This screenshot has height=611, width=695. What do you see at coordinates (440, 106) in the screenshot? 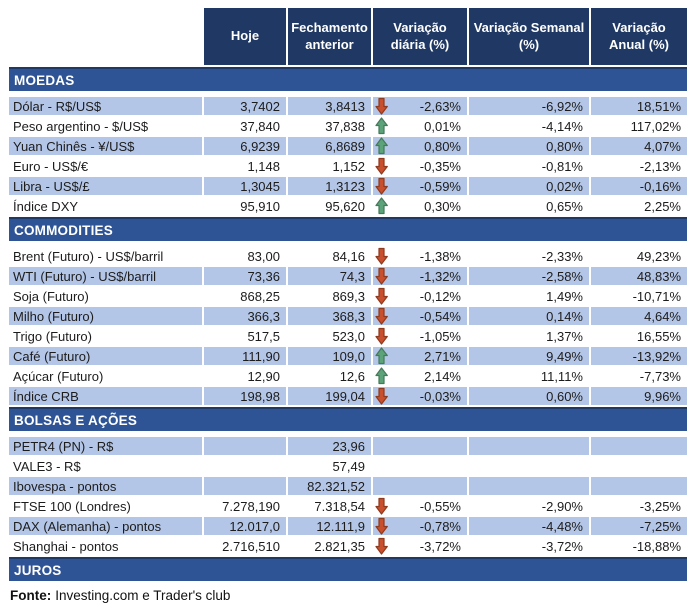
I see `cell-variacao-diaria-value: -2,63%` at bounding box center [440, 106].